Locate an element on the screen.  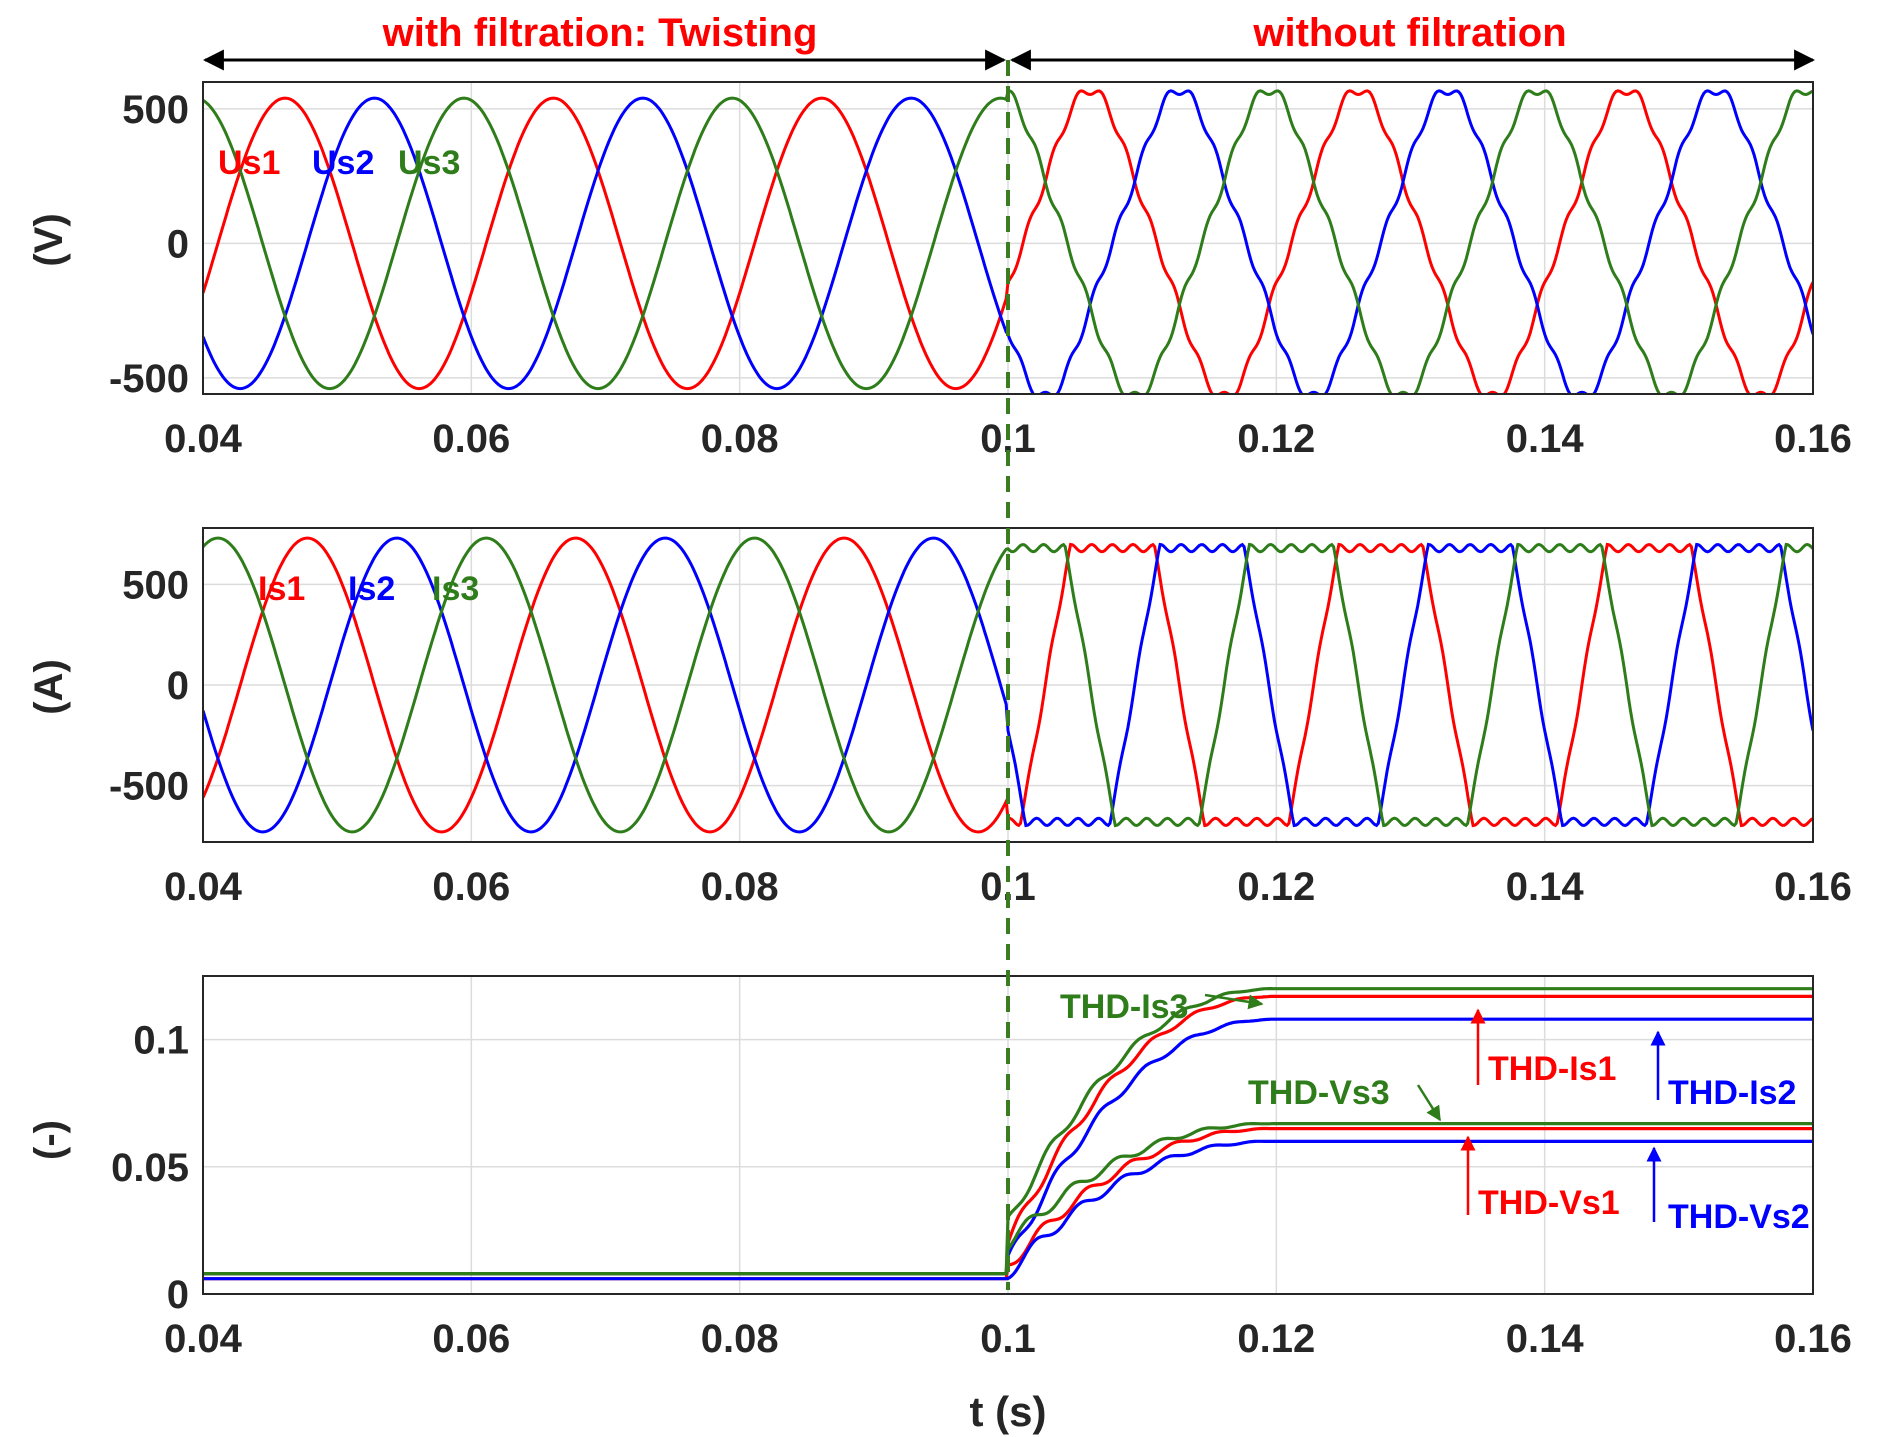
region-label-with-filtration: with filtration: Twisting is located at coordinates (600, 33).